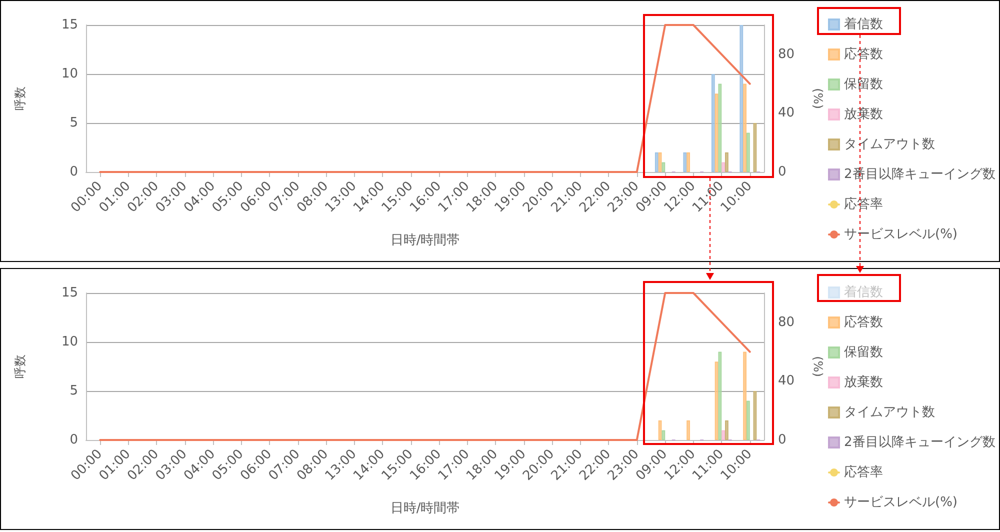 The image size is (1000, 532). What do you see at coordinates (863, 322) in the screenshot?
I see `legend-label: 応答数` at bounding box center [863, 322].